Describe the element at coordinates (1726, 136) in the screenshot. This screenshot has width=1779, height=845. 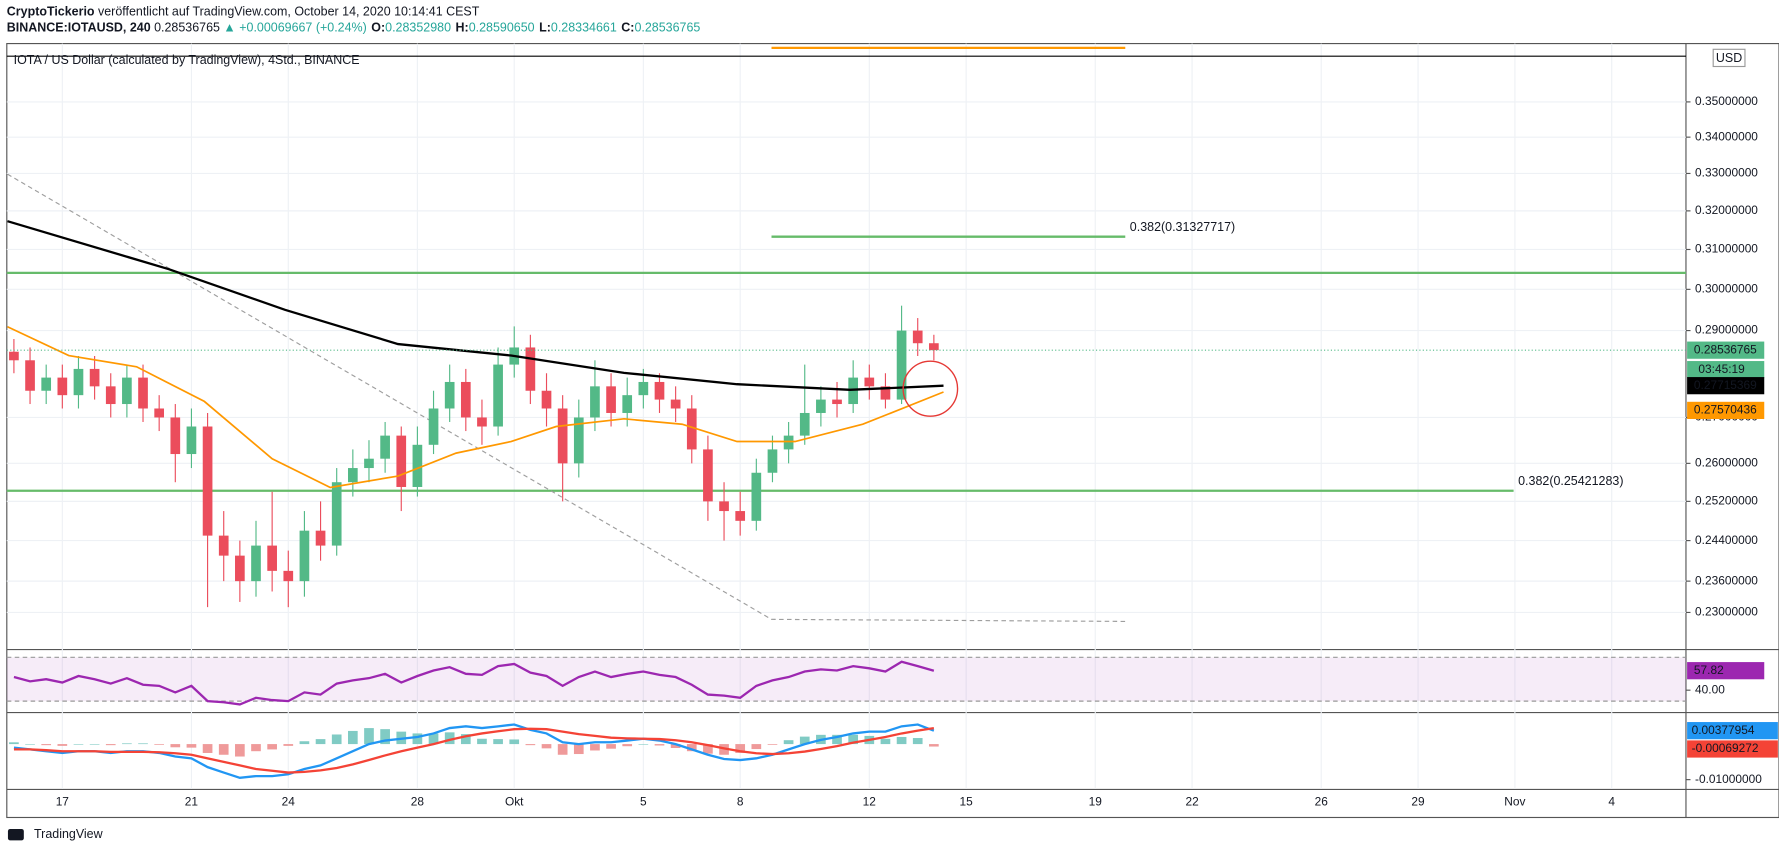
I see `y-tick-label: 0.34000000` at that location.